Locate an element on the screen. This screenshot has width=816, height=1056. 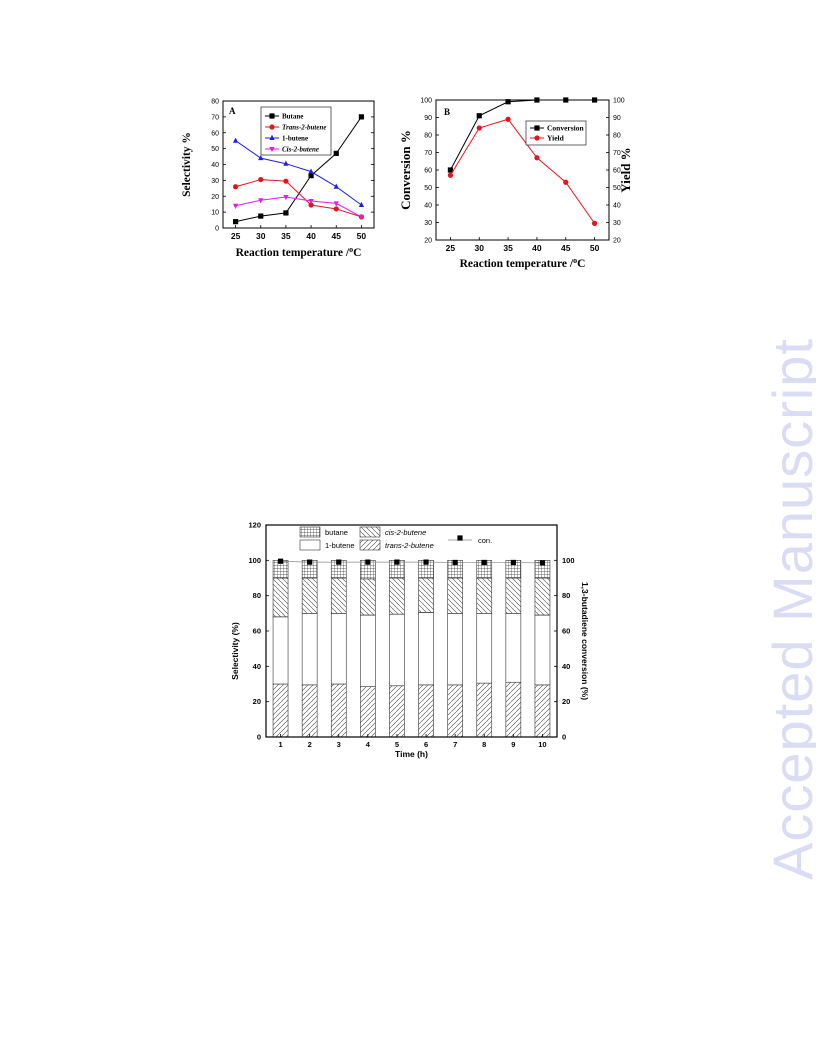
y-axis-label-right: Yield % is located at coordinates (625, 169).